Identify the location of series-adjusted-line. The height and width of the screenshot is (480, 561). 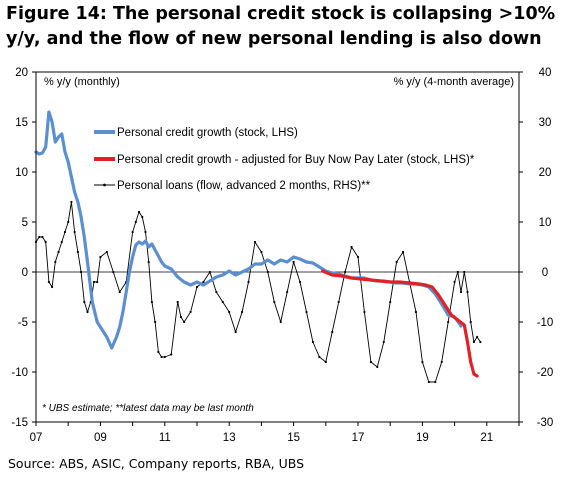
(400, 323).